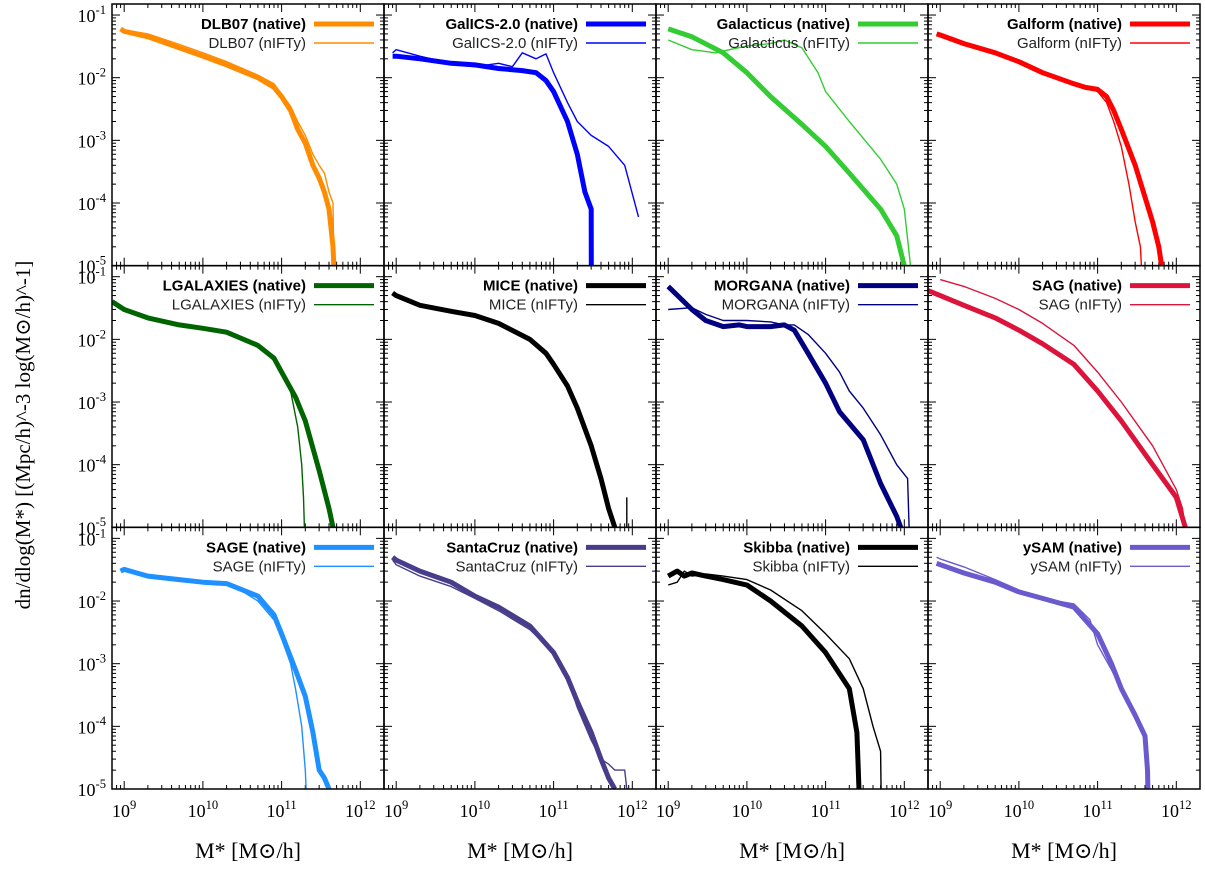  I want to click on legend: Galform (native) Galform (nIFTy), so click(1098, 34).